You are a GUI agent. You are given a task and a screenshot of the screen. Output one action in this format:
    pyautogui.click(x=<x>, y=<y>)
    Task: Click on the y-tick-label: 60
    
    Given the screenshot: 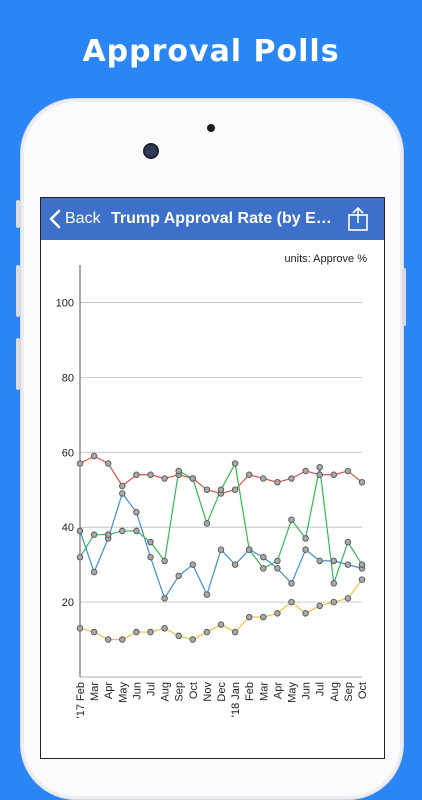 What is the action you would take?
    pyautogui.click(x=68, y=453)
    